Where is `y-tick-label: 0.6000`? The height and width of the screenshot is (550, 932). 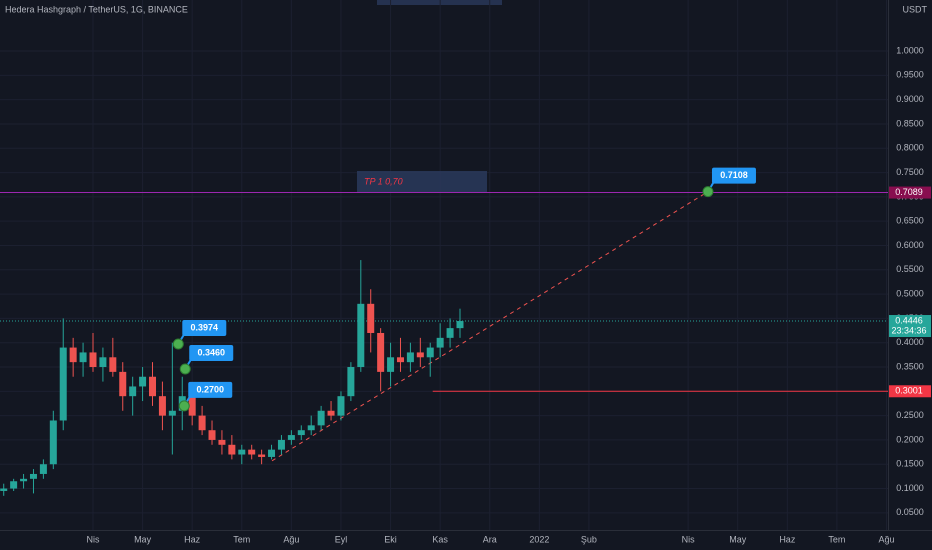 y-tick-label: 0.6000 is located at coordinates (910, 245).